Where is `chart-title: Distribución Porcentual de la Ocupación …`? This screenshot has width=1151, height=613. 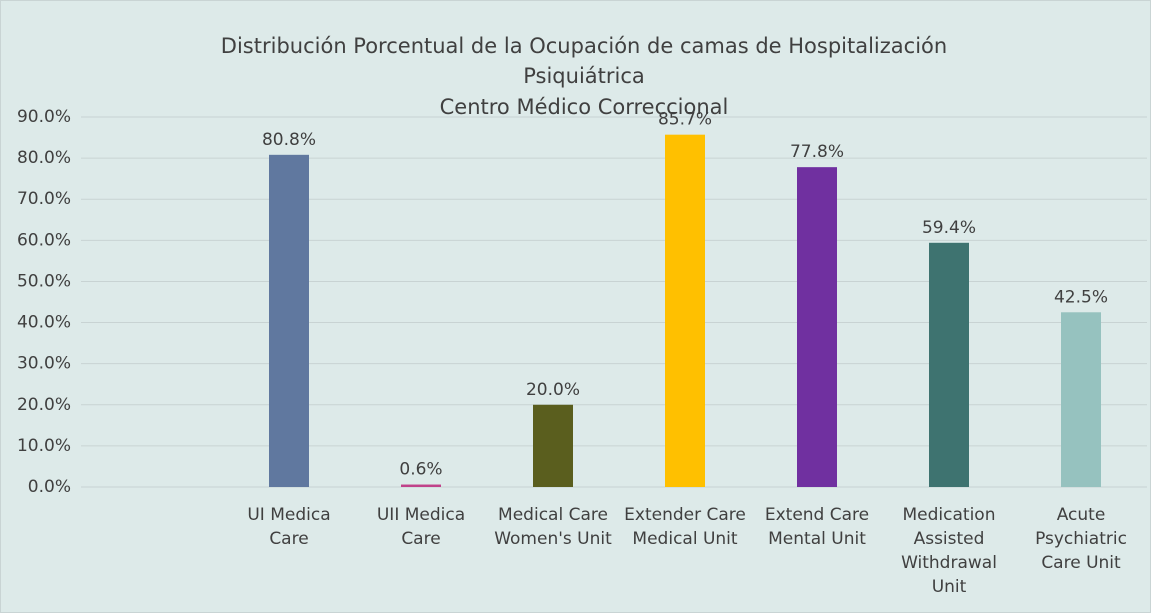
chart-title: Distribución Porcentual de la Ocupación … is located at coordinates (584, 46).